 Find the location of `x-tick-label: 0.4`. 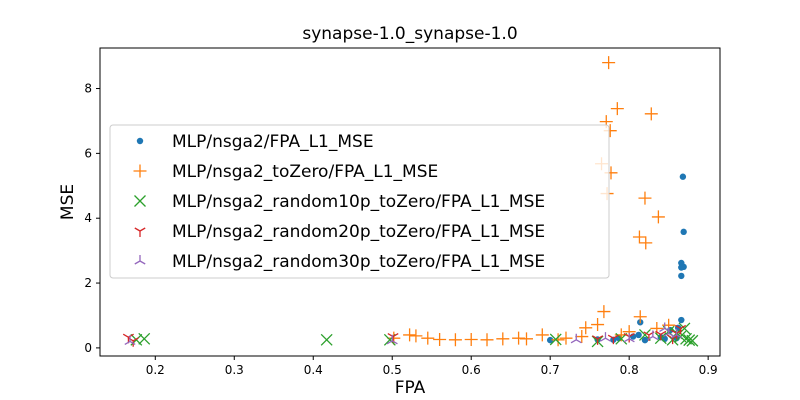

x-tick-label: 0.4 is located at coordinates (313, 370).